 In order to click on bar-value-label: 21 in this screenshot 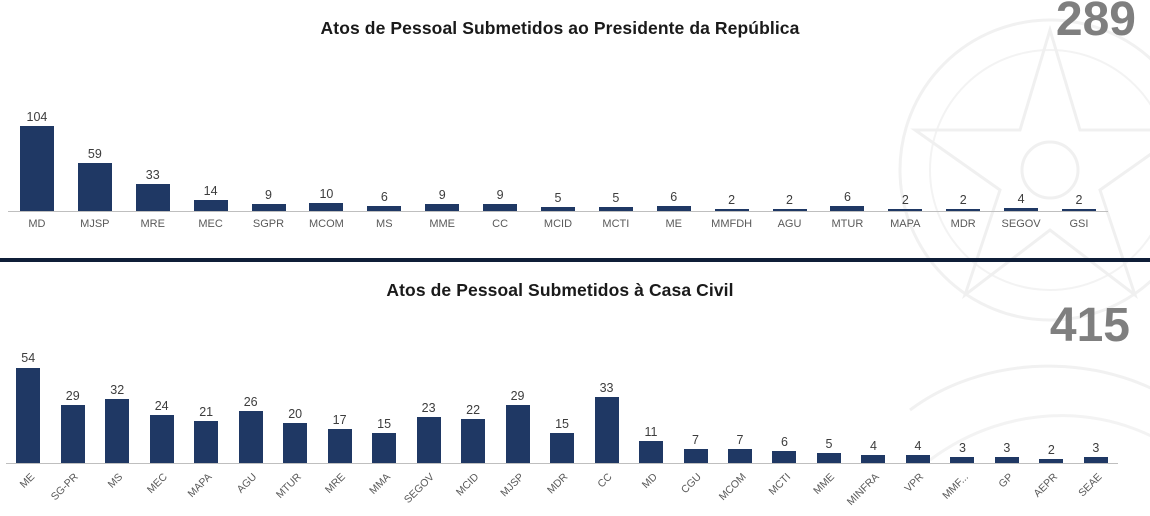, I will do `click(206, 411)`.